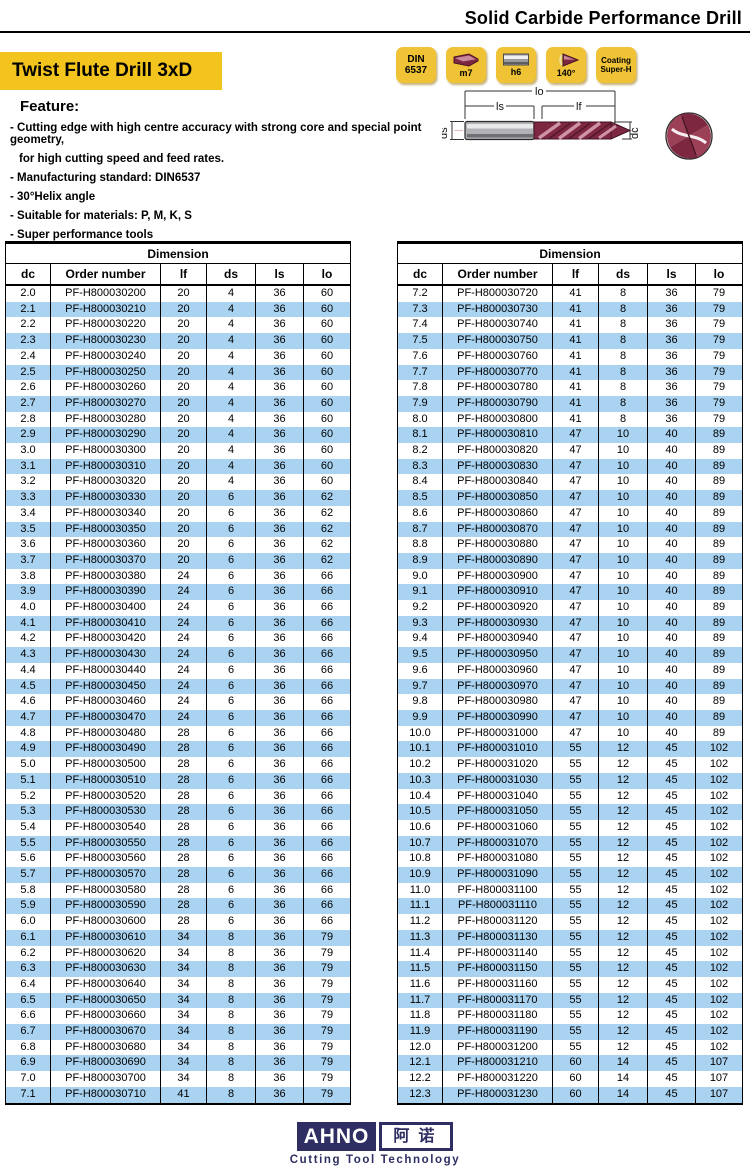 This screenshot has height=1171, width=750. Describe the element at coordinates (635, 133) in the screenshot. I see `dim-label-dc: dc` at that location.